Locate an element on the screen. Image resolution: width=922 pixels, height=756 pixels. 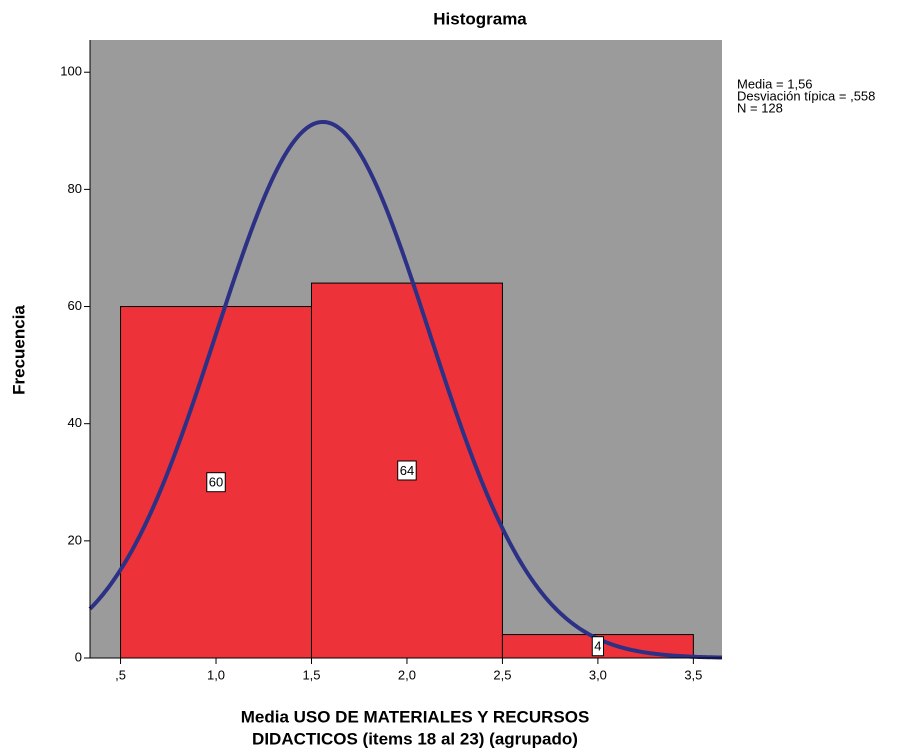
stat-label: Media = 1,56 is located at coordinates (775, 83).